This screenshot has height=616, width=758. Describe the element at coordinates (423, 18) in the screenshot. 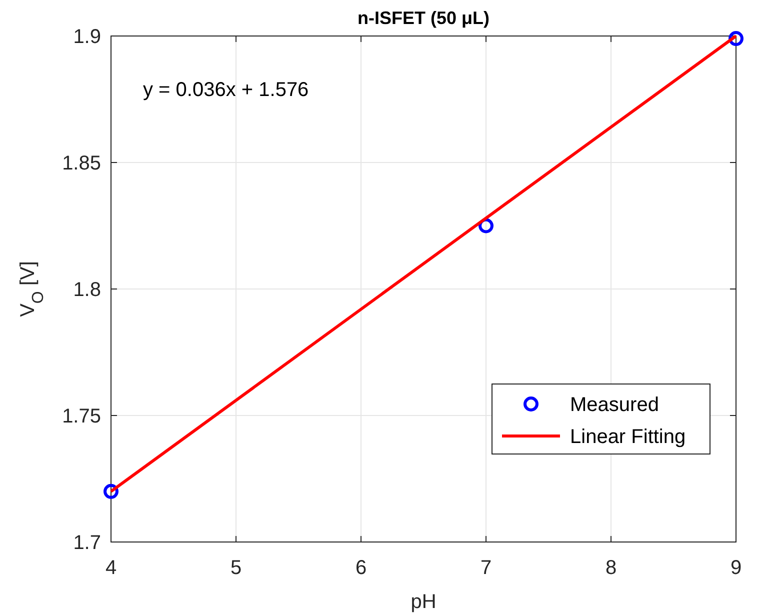

I see `chart-title: n-ISFET (50 μL)` at that location.